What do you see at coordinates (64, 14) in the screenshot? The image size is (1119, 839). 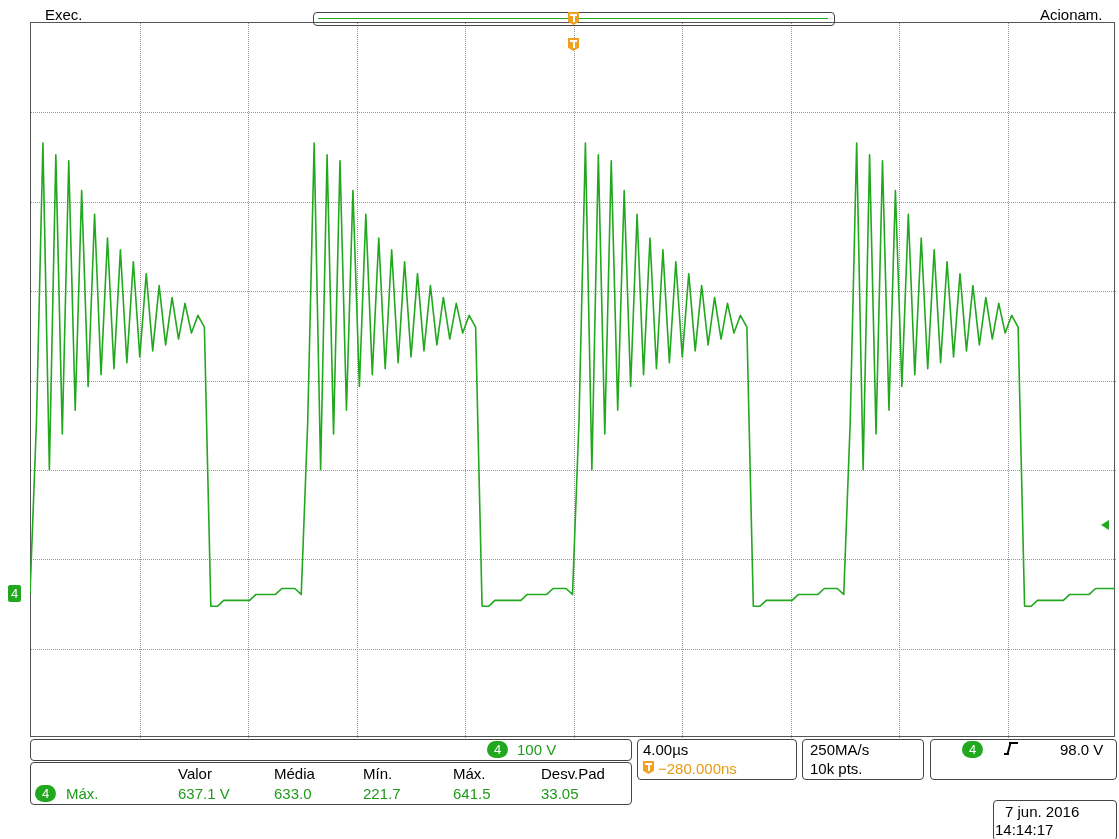 I see `text: Exec.` at bounding box center [64, 14].